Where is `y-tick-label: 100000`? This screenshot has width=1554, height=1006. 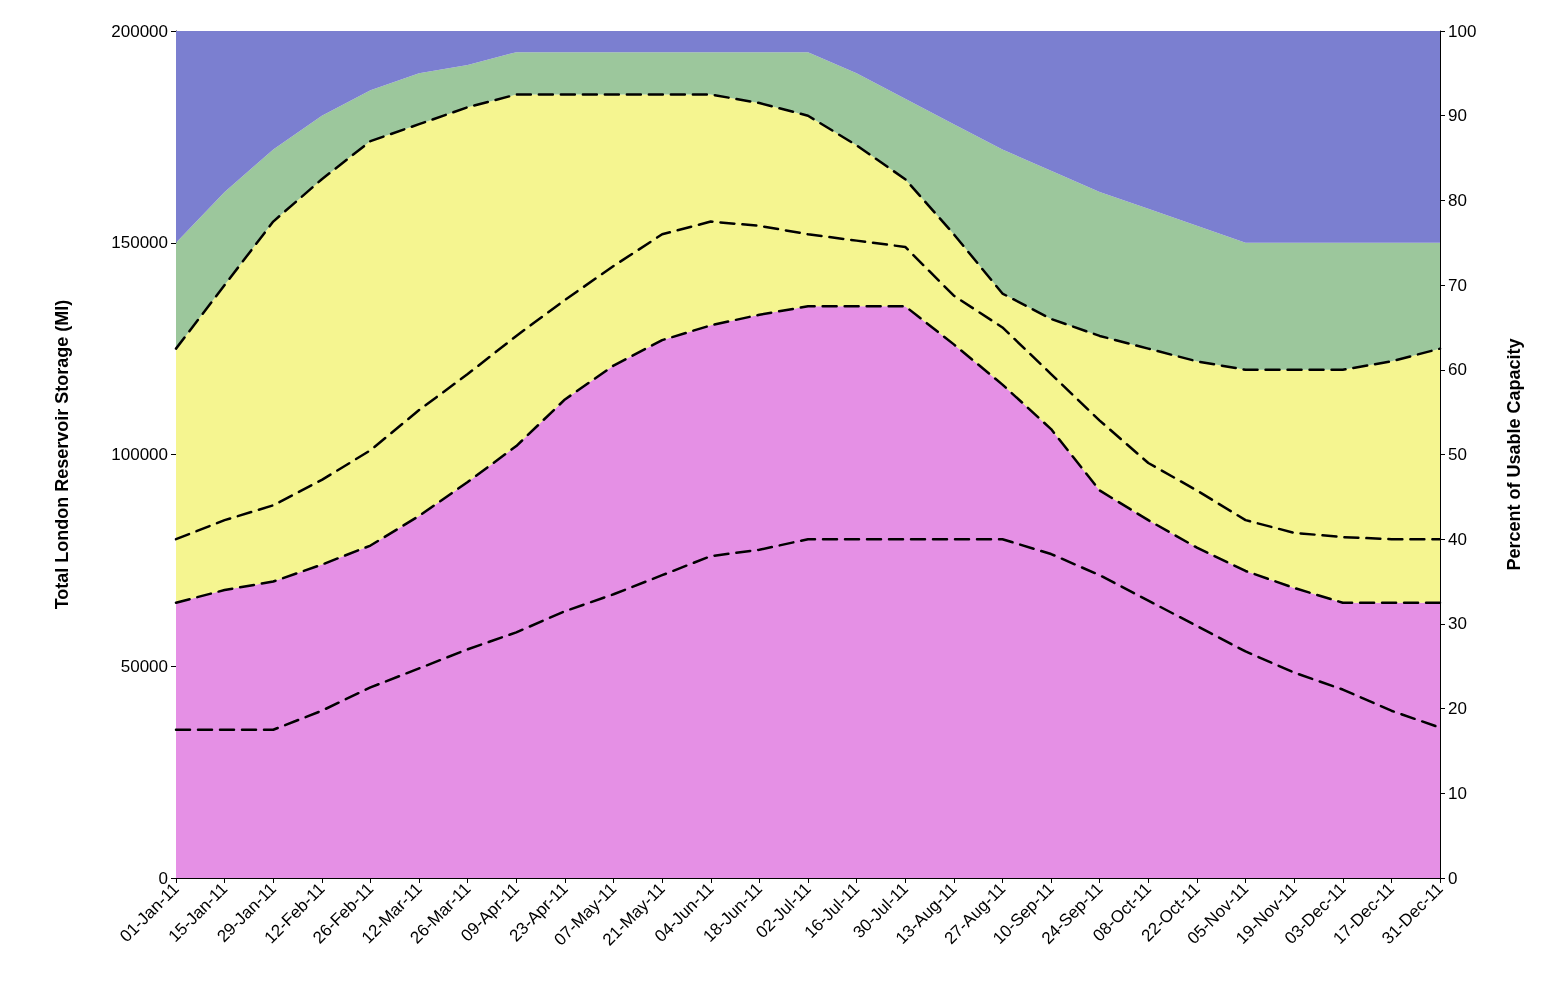 y-tick-label: 100000 is located at coordinates (139, 454).